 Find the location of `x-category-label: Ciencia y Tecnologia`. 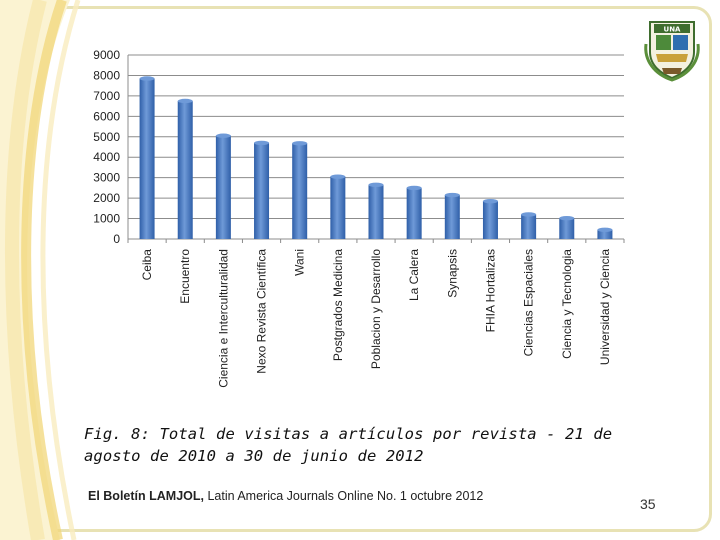

x-category-label: Ciencia y Tecnologia is located at coordinates (567, 304).